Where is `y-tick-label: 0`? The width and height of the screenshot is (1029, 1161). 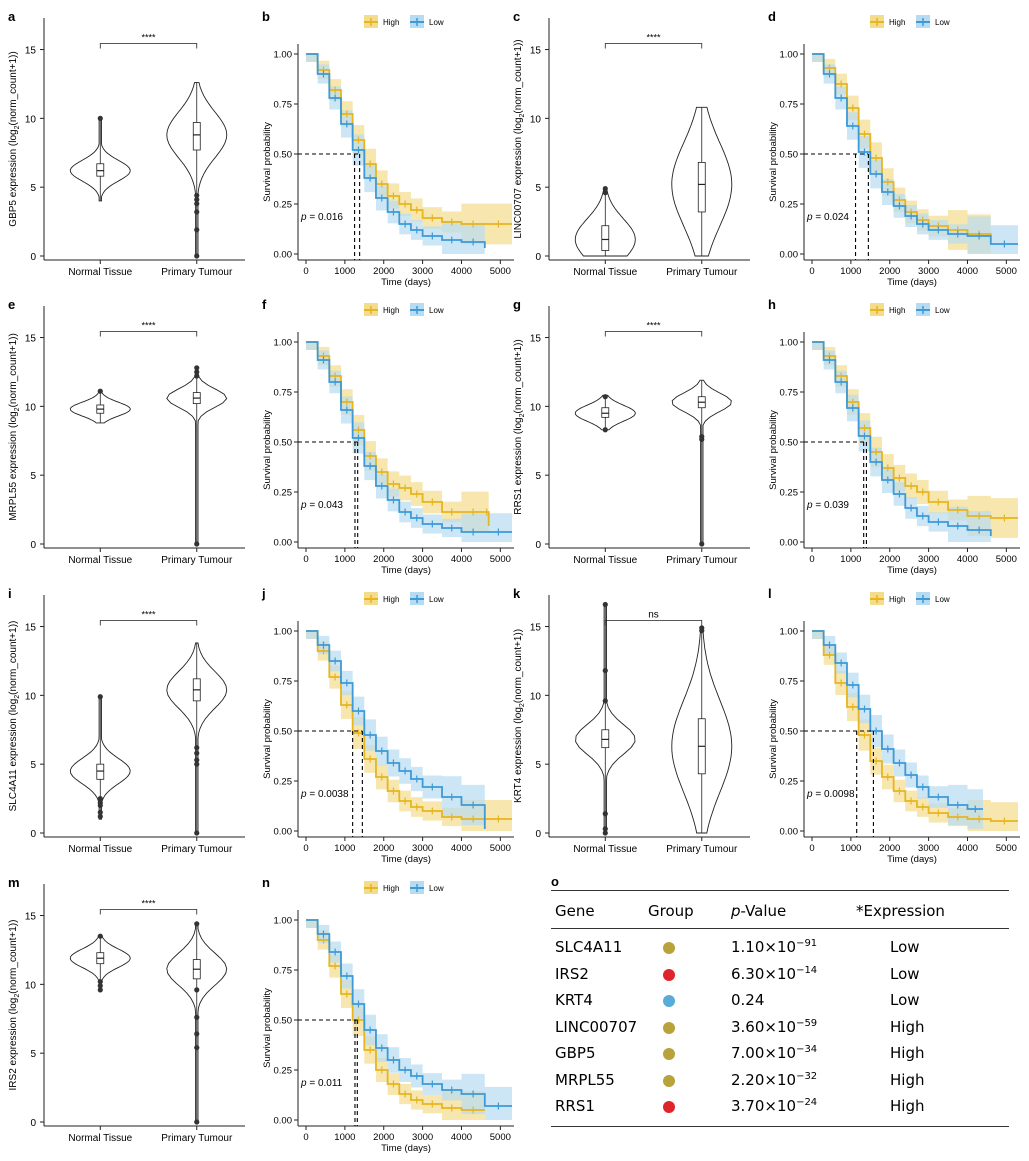
y-tick-label: 0 is located at coordinates (538, 834).